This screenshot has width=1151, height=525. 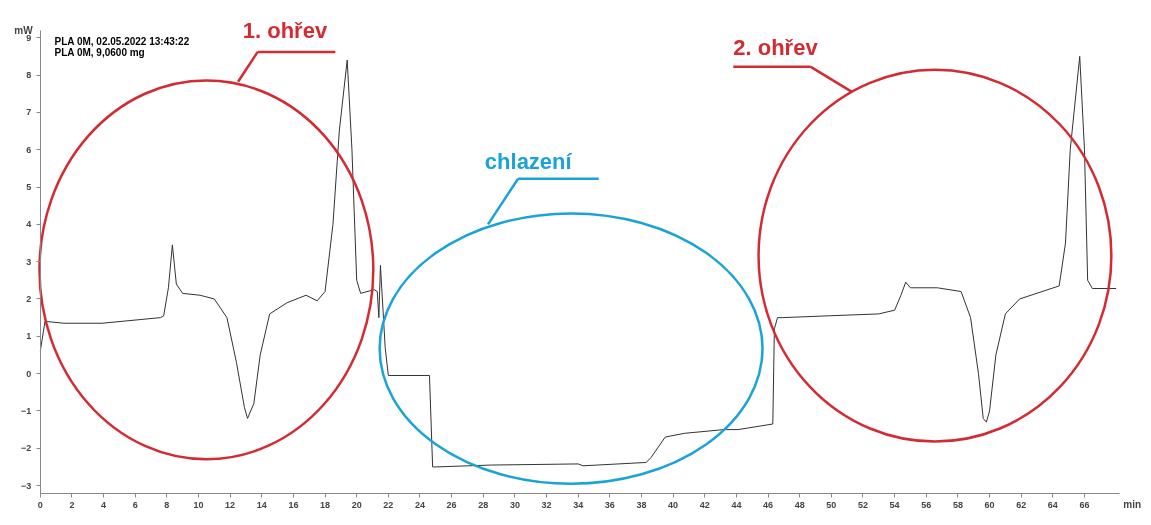 What do you see at coordinates (29, 373) in the screenshot?
I see `y-tick-label: 0` at bounding box center [29, 373].